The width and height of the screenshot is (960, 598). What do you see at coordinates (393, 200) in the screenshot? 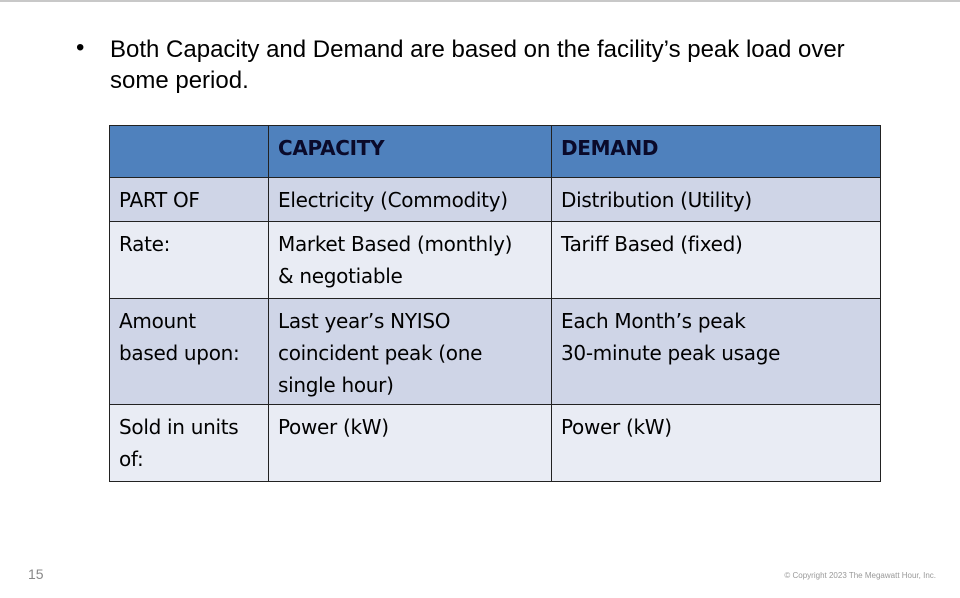
I see `cell-text: Electricity (Commodity)` at bounding box center [393, 200].